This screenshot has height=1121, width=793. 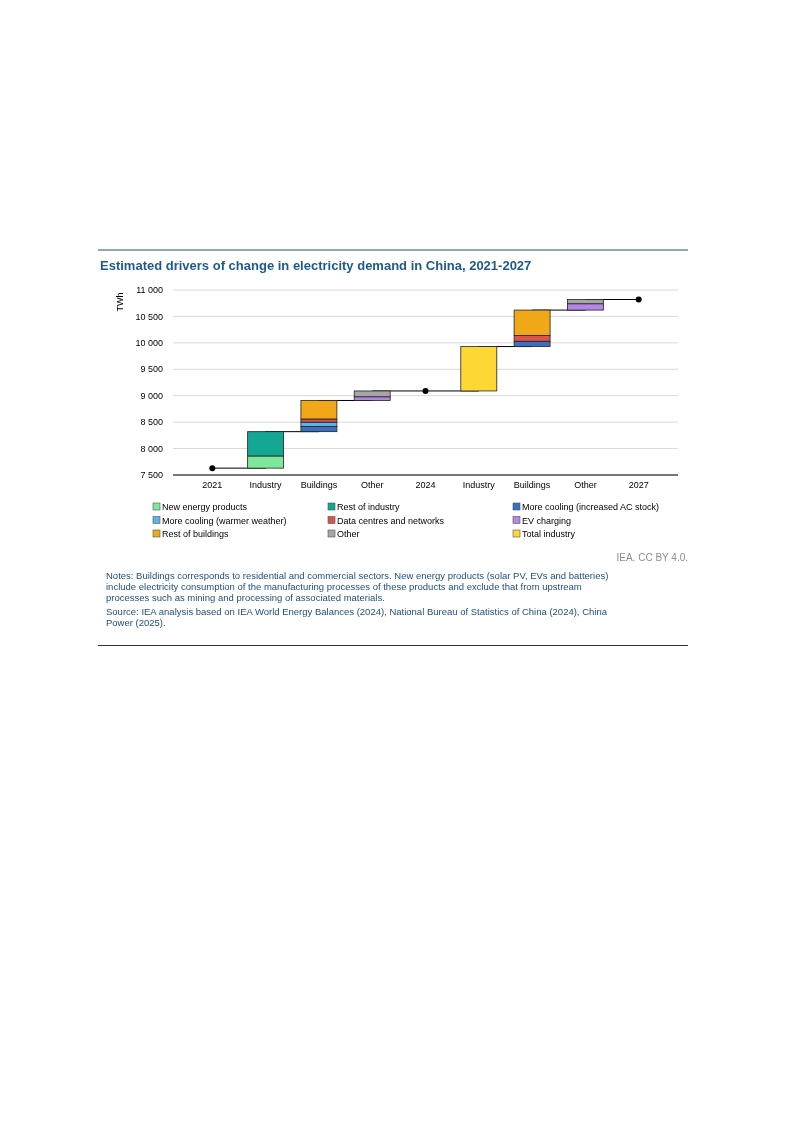 I want to click on source-note: Source: IEA analysis based on IEA World Energy Balances (2024), National Bureau of Statistics of China (2024), China Power (2025)., so click(x=357, y=616).